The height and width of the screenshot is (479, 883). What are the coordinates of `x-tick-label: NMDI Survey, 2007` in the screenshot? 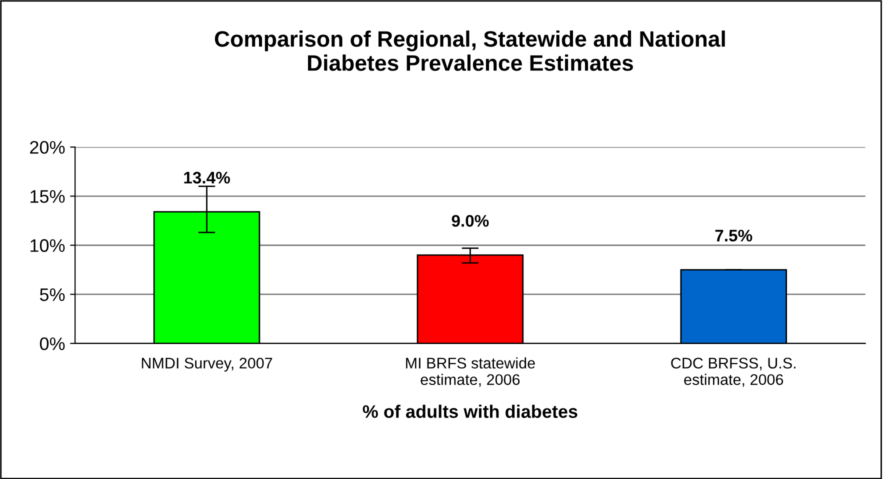 It's located at (207, 365).